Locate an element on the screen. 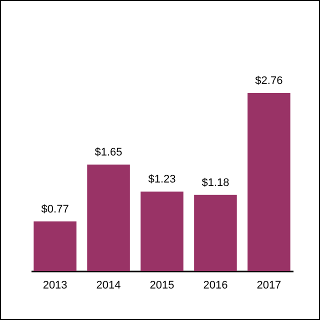  x-tick-label: 2015 is located at coordinates (162, 286).